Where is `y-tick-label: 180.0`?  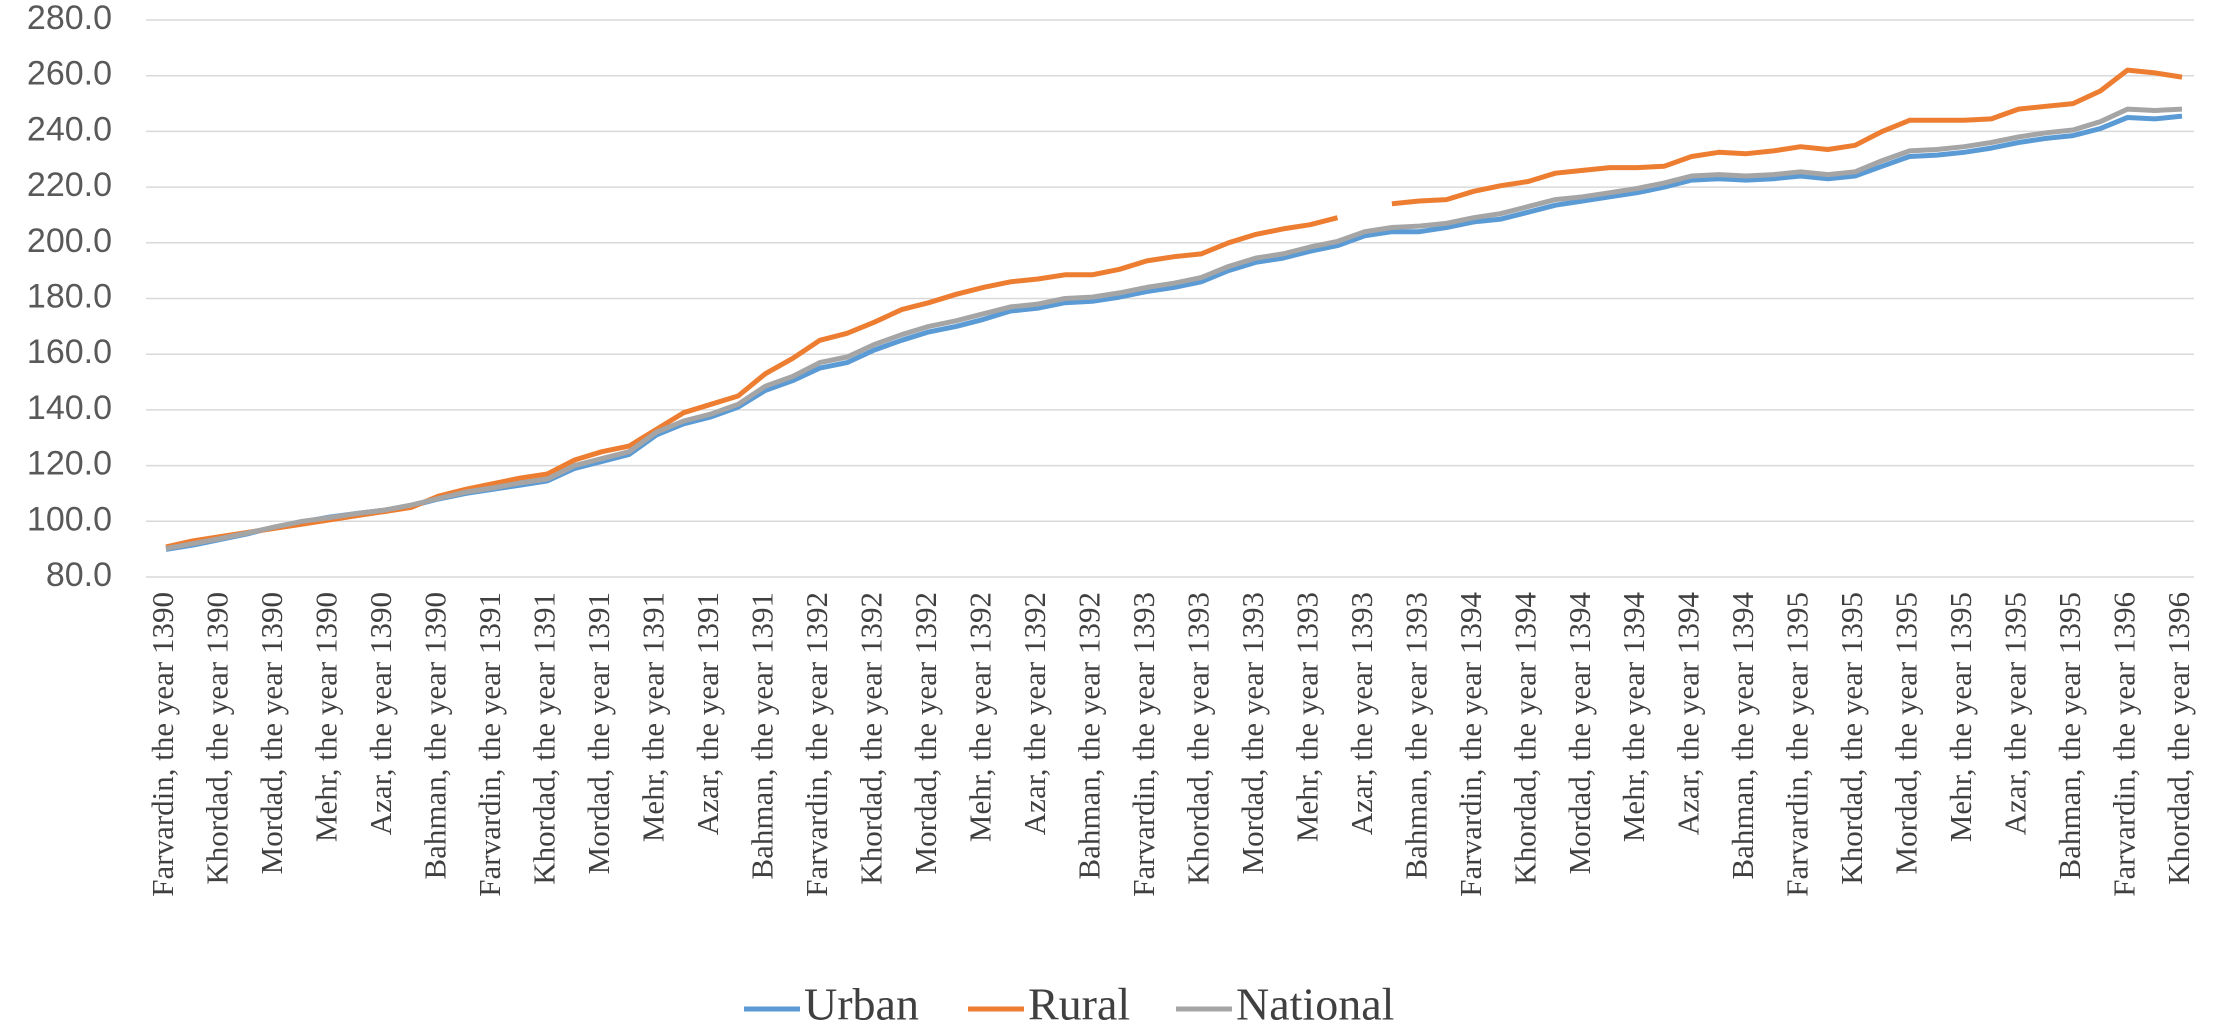
y-tick-label: 180.0 is located at coordinates (69, 296).